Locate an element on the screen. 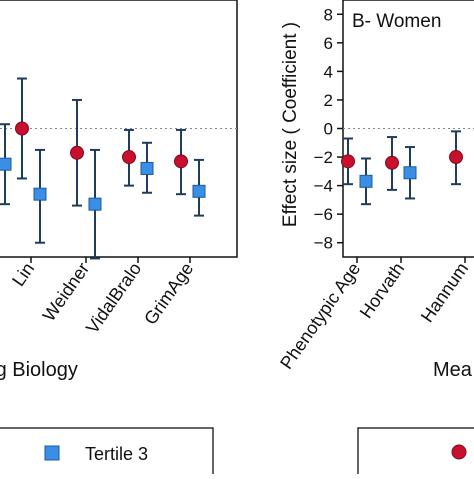  y-tick-label: −6 is located at coordinates (323, 214).